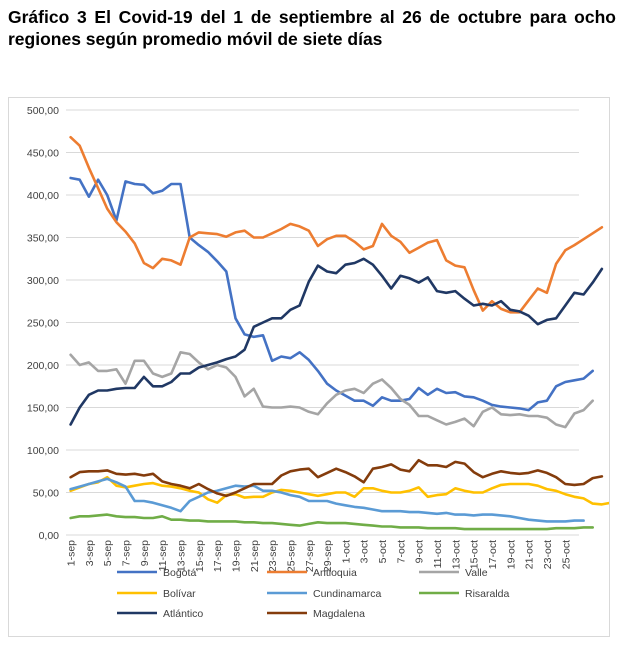 The height and width of the screenshot is (648, 625). Describe the element at coordinates (179, 573) in the screenshot. I see `legend-label: Bogotá` at that location.